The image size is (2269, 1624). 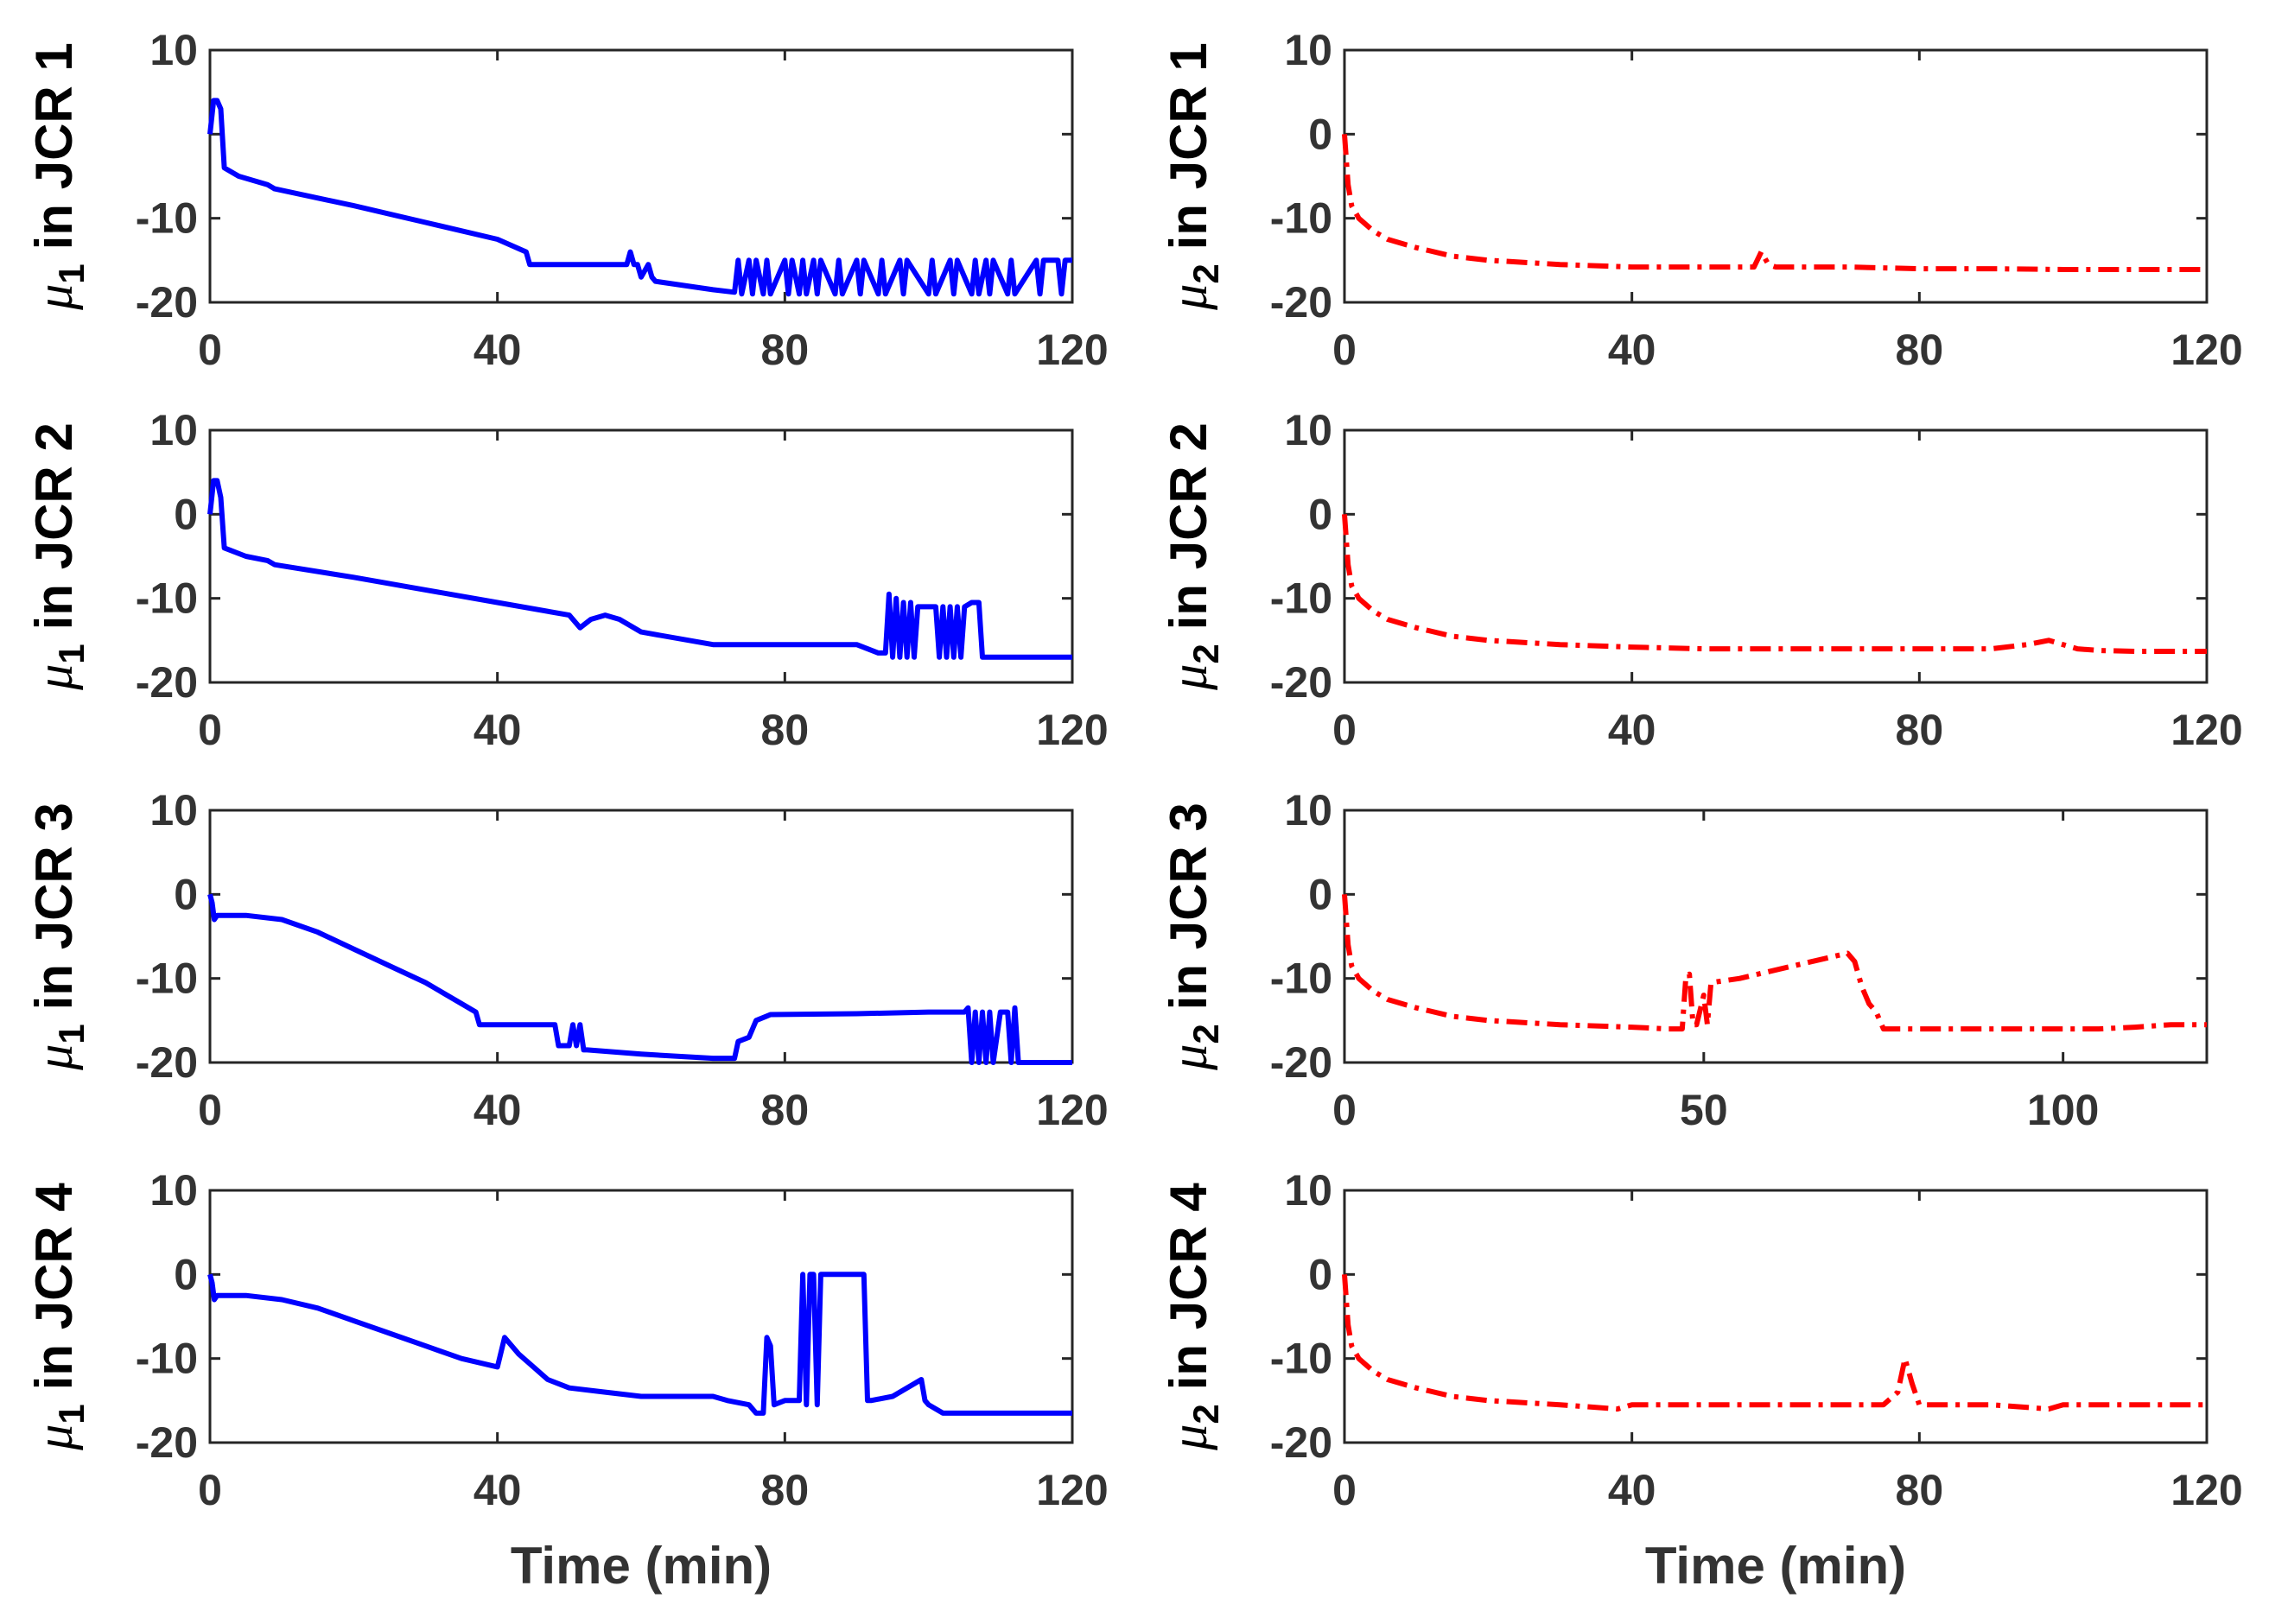 I want to click on y-axis-label: μ1 in JCR 2, so click(x=58, y=557).